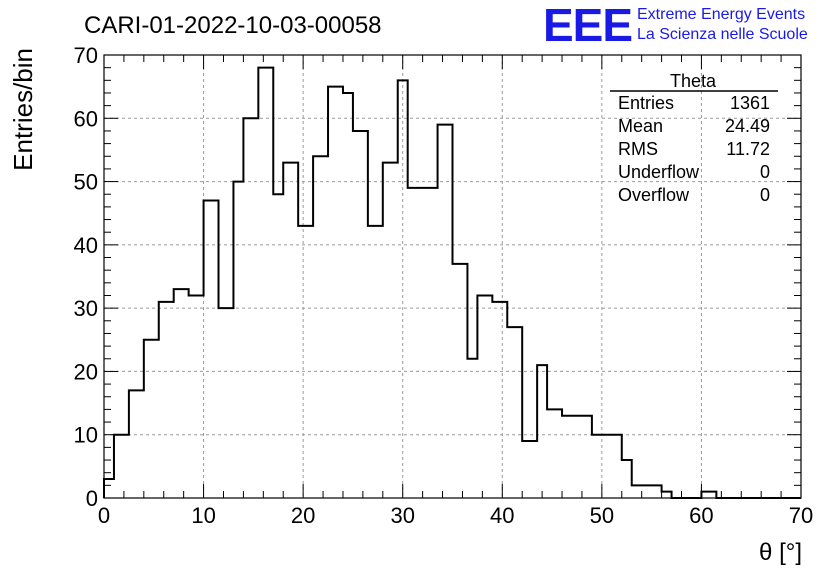  I want to click on x-tick-label: 40, so click(502, 515).